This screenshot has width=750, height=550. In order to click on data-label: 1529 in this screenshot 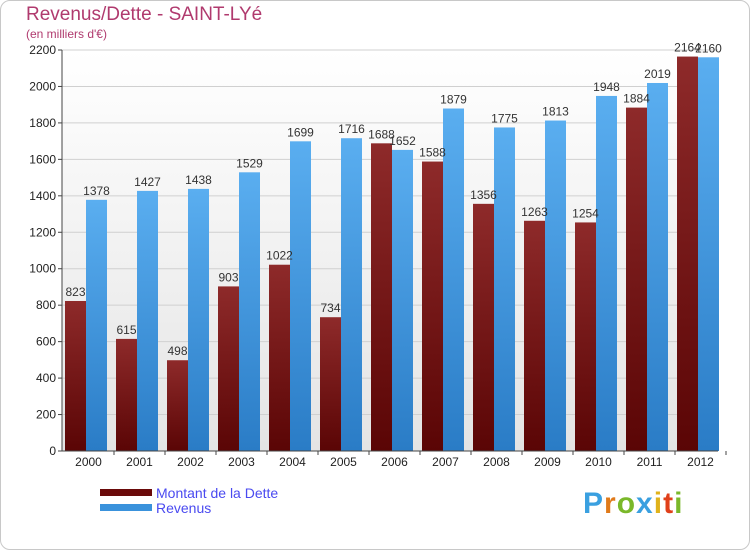, I will do `click(249, 163)`.